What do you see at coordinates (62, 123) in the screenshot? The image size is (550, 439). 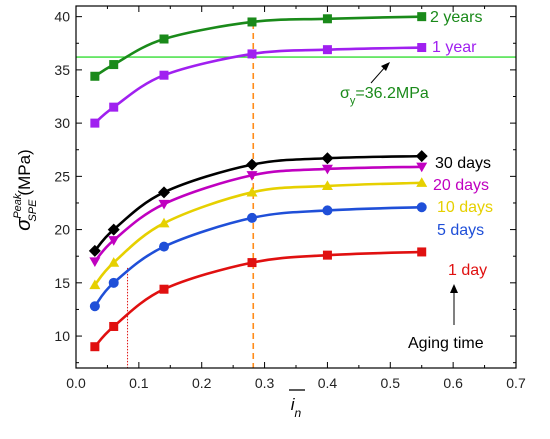 I see `y-tick-label: 30` at bounding box center [62, 123].